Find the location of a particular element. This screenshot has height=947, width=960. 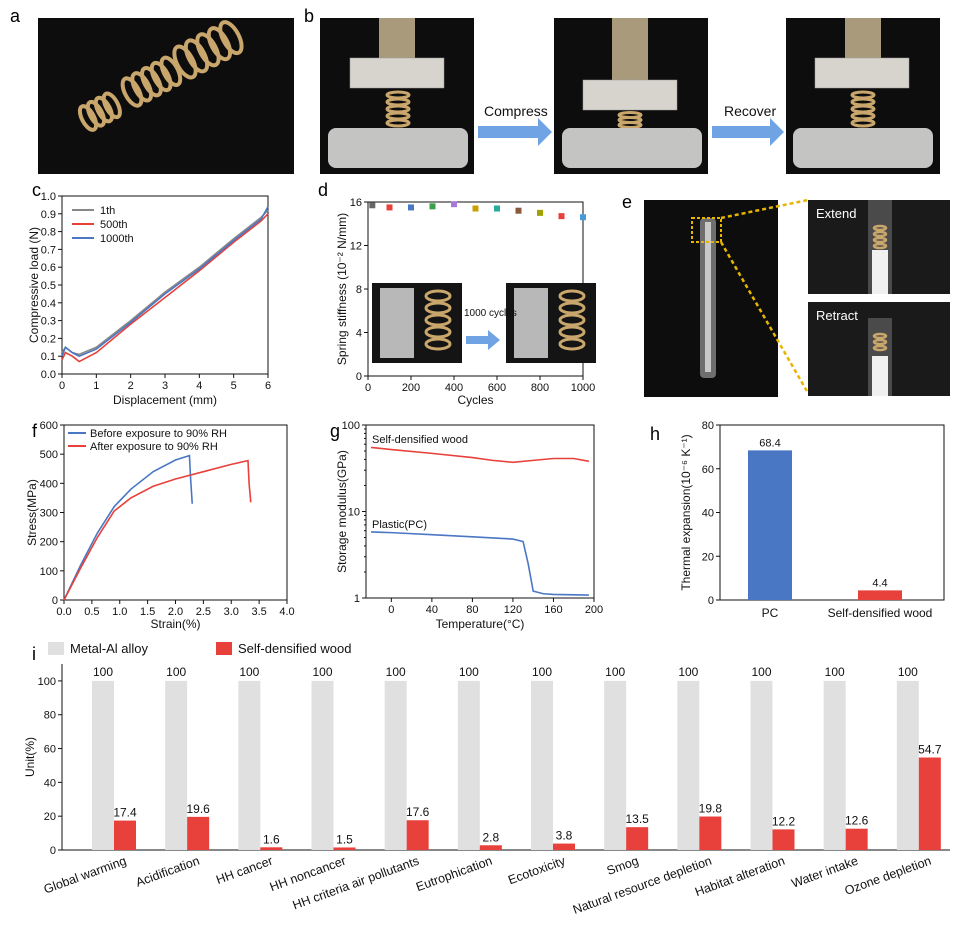

medium-spring is located at coordinates (151, 81).